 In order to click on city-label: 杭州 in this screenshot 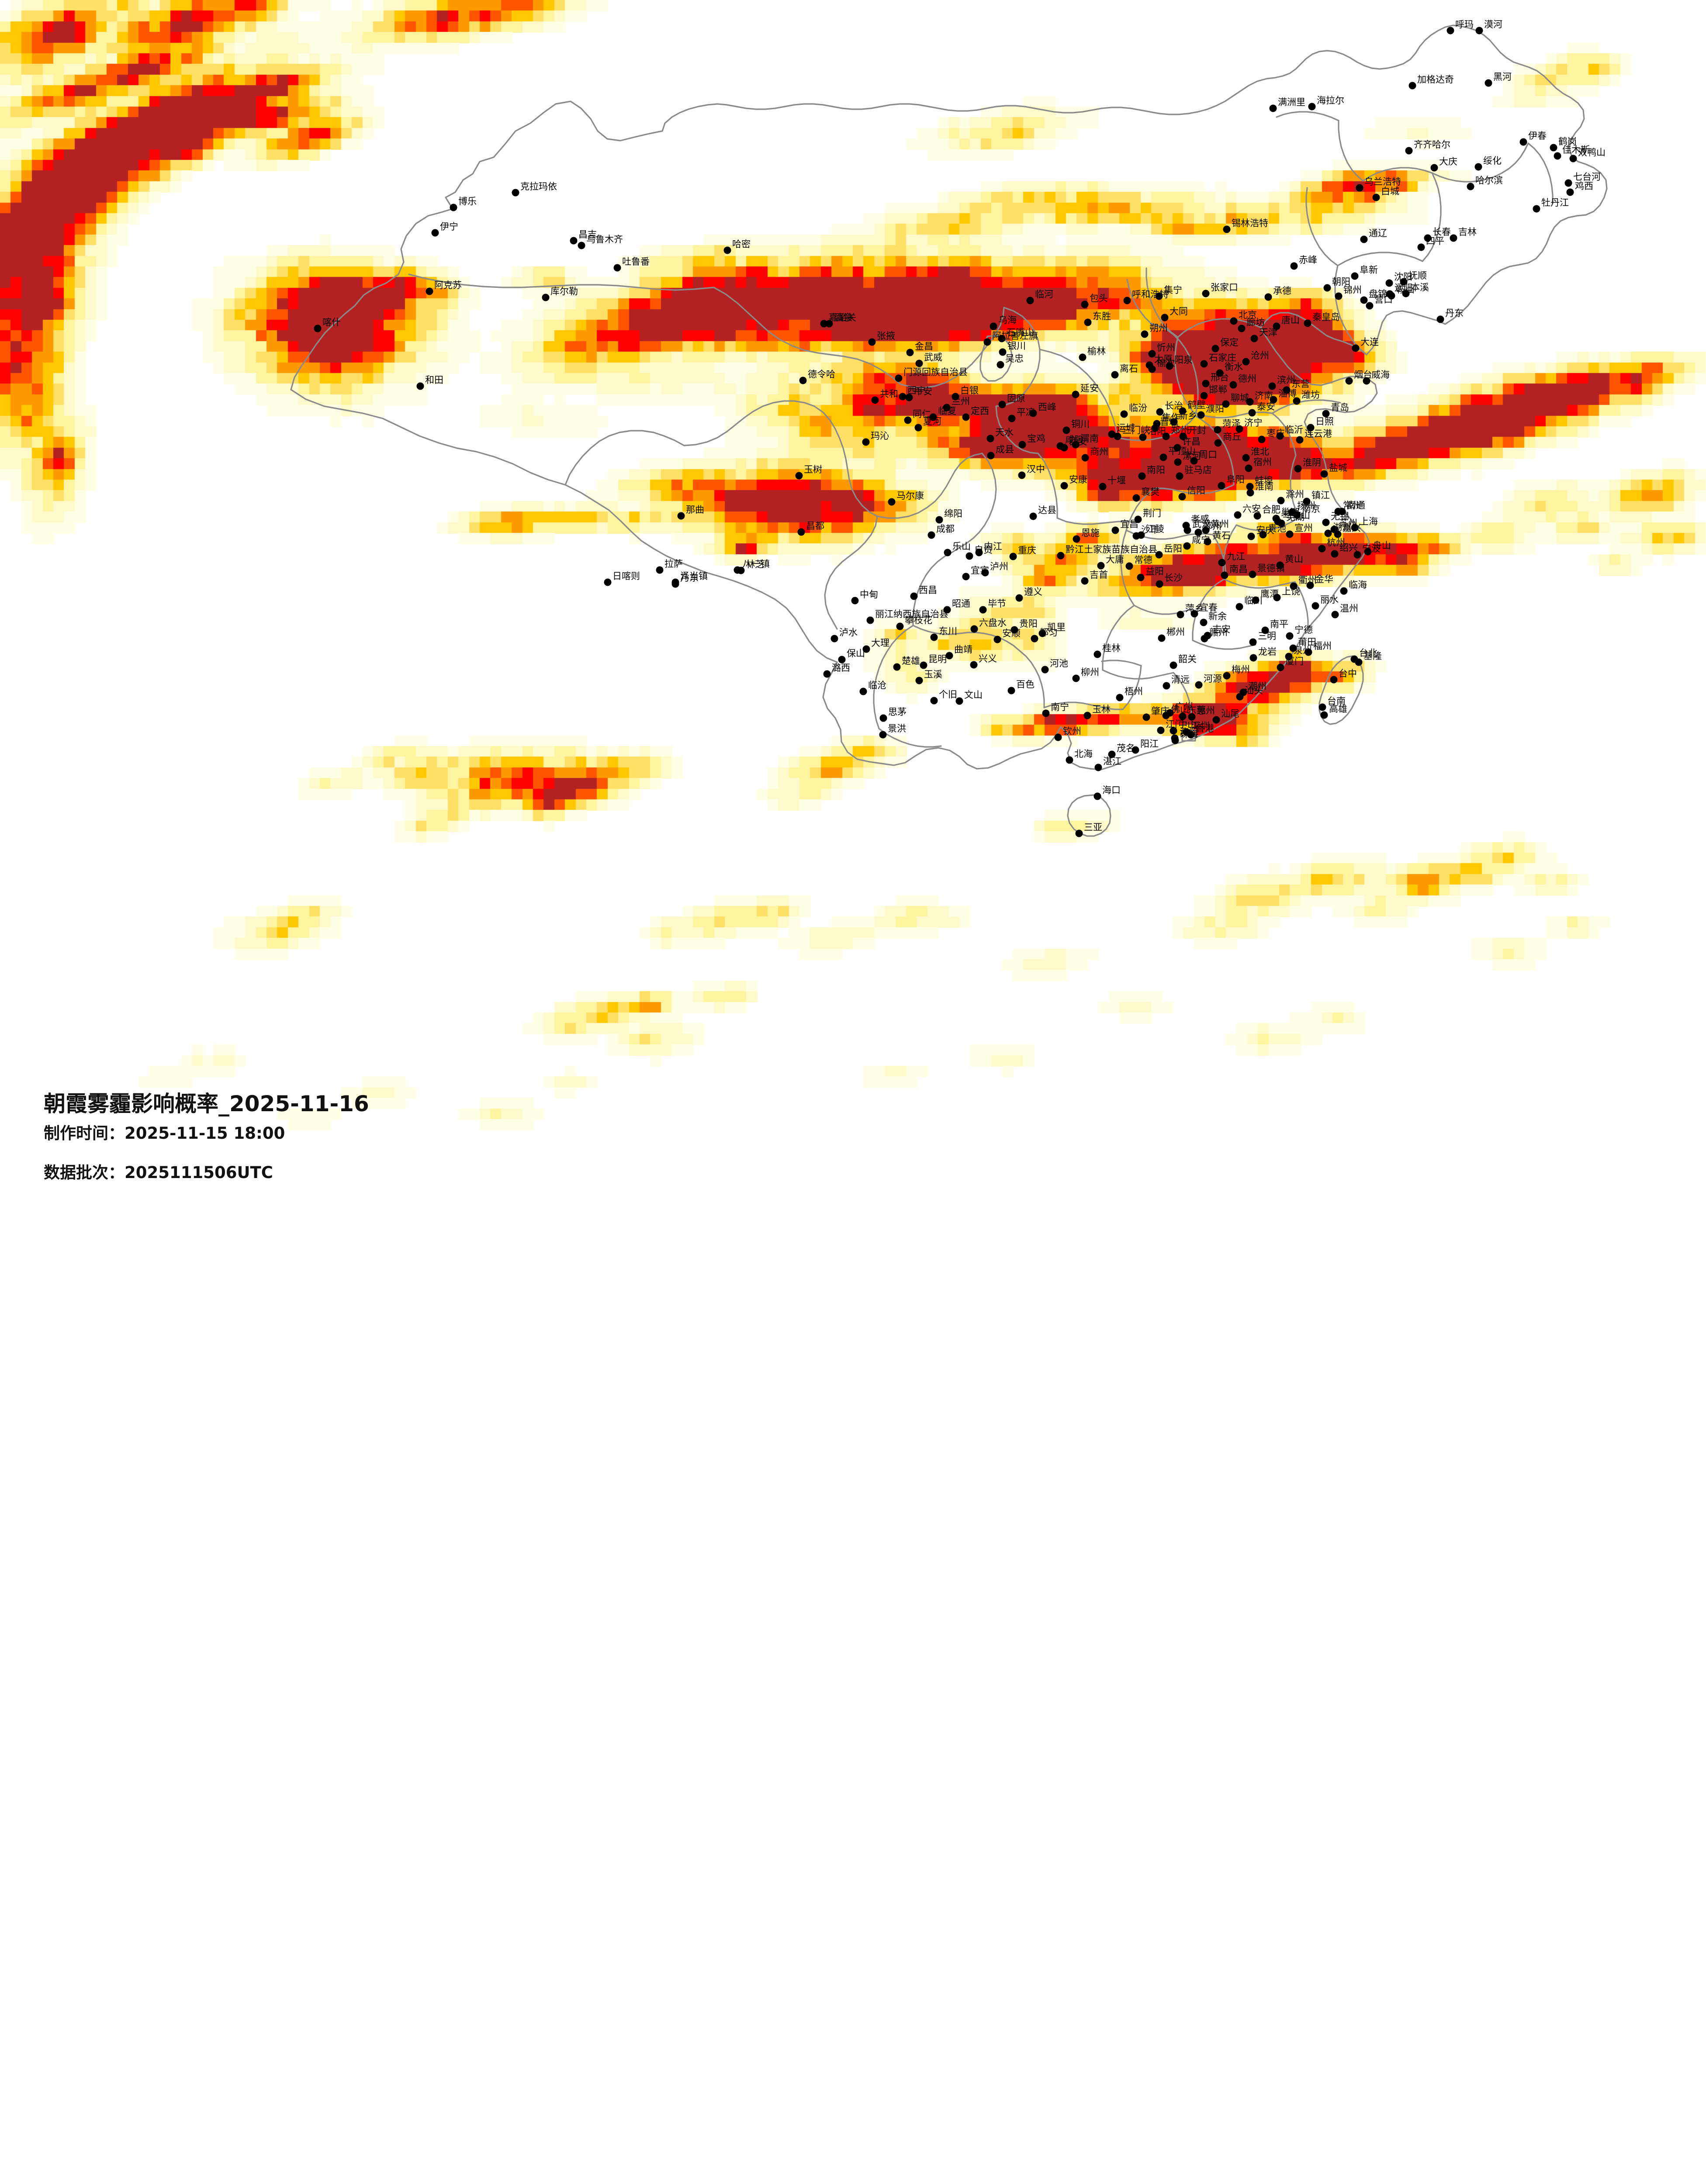, I will do `click(1336, 542)`.